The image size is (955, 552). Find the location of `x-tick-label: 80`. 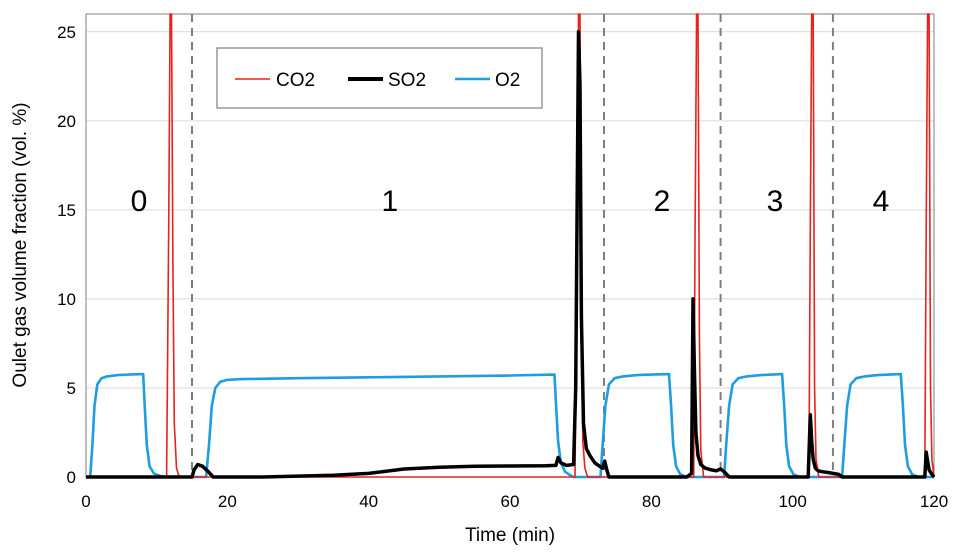

x-tick-label: 80 is located at coordinates (651, 501).